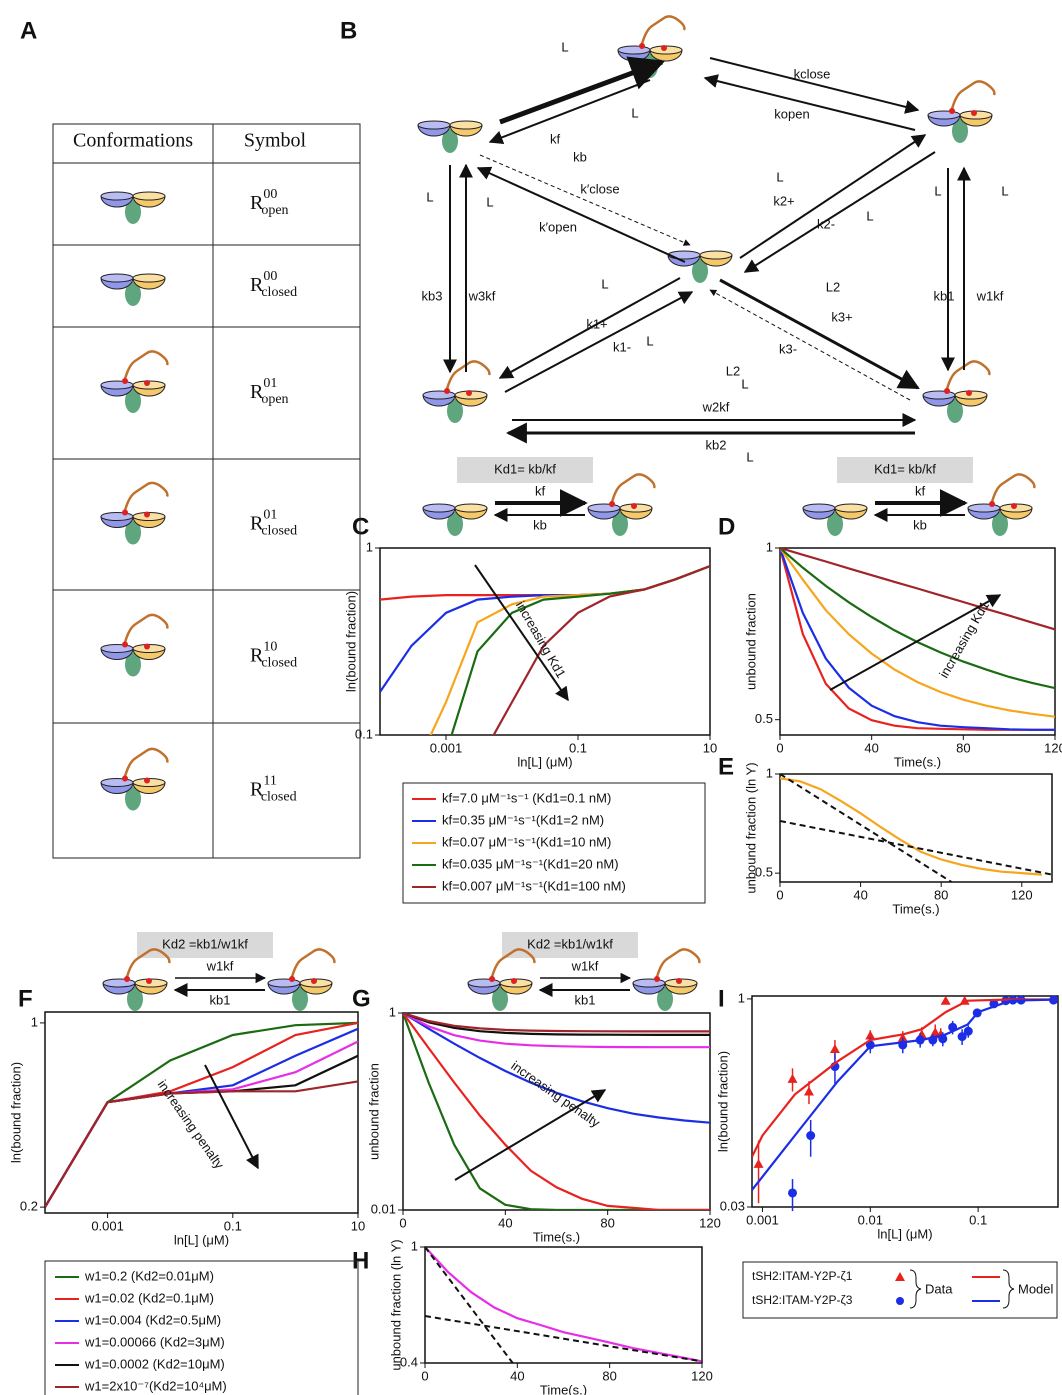 This screenshot has height=1395, width=1062. Describe the element at coordinates (733, 370) in the screenshot. I see `ligand-label: L2` at that location.